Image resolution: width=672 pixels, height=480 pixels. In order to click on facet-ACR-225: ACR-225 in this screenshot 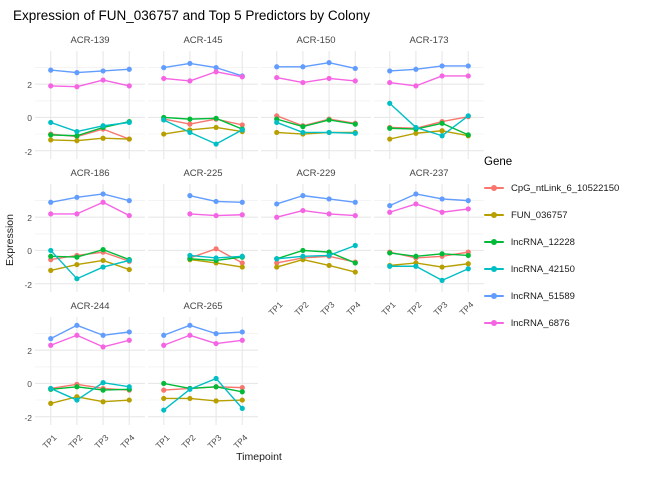, I will do `click(203, 229)`.